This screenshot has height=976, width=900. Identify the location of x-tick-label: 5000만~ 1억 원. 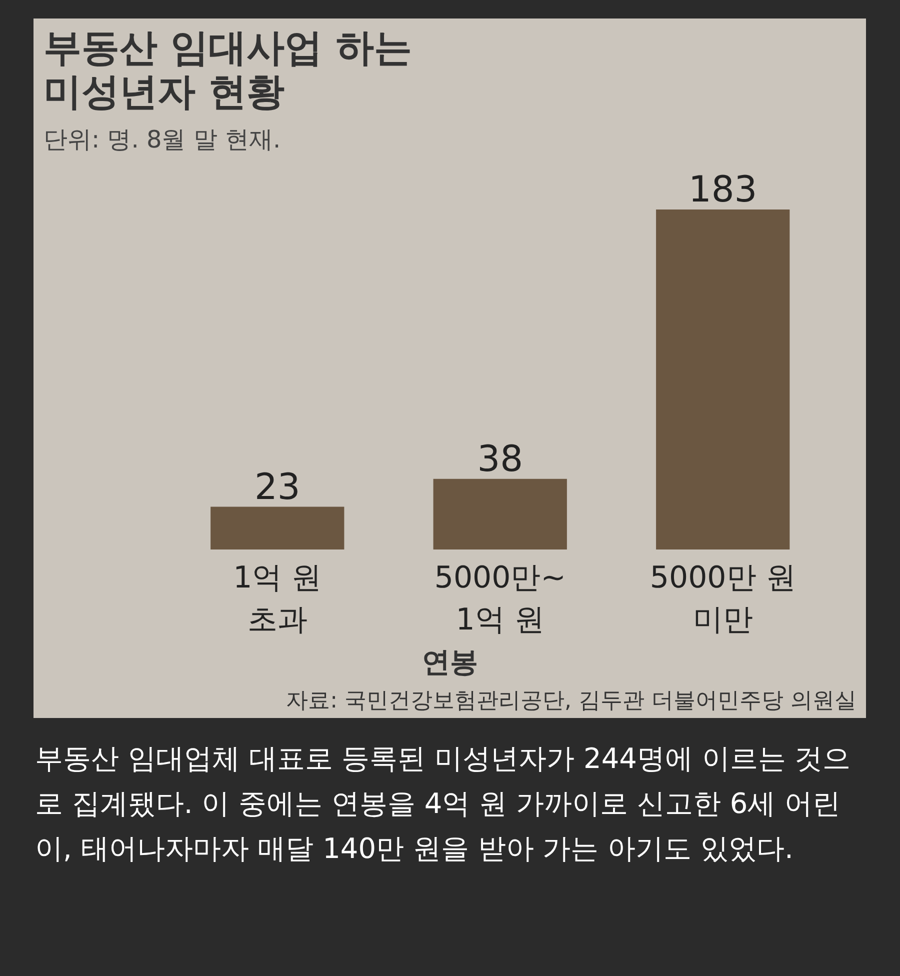
(500, 599).